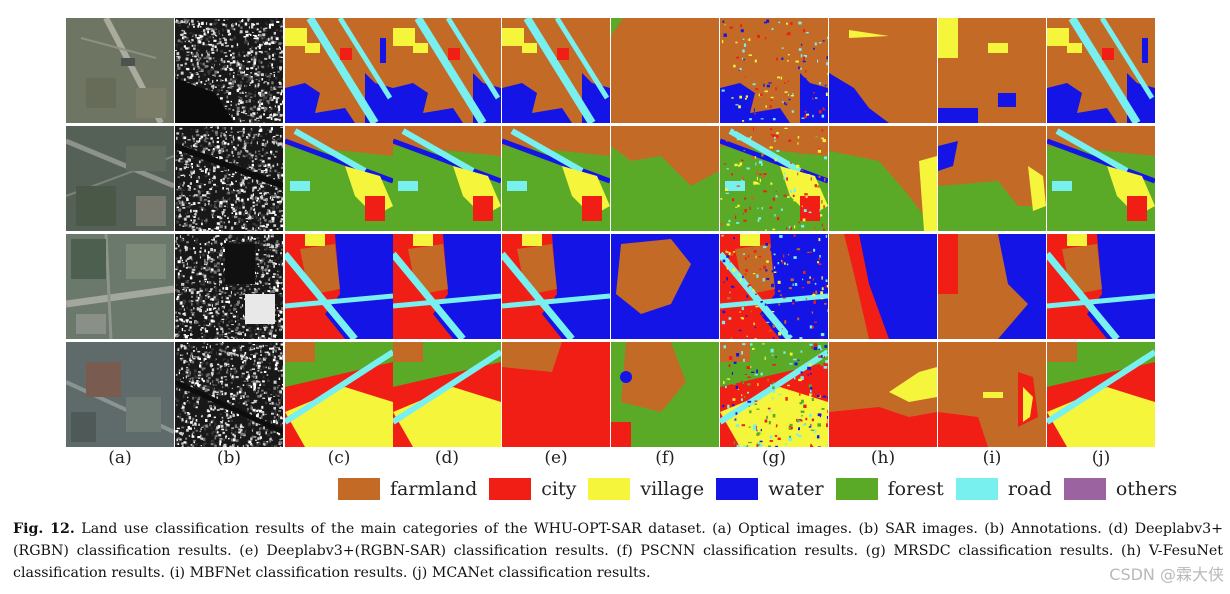  I want to click on legend-item-others: others, so click(1126, 489).